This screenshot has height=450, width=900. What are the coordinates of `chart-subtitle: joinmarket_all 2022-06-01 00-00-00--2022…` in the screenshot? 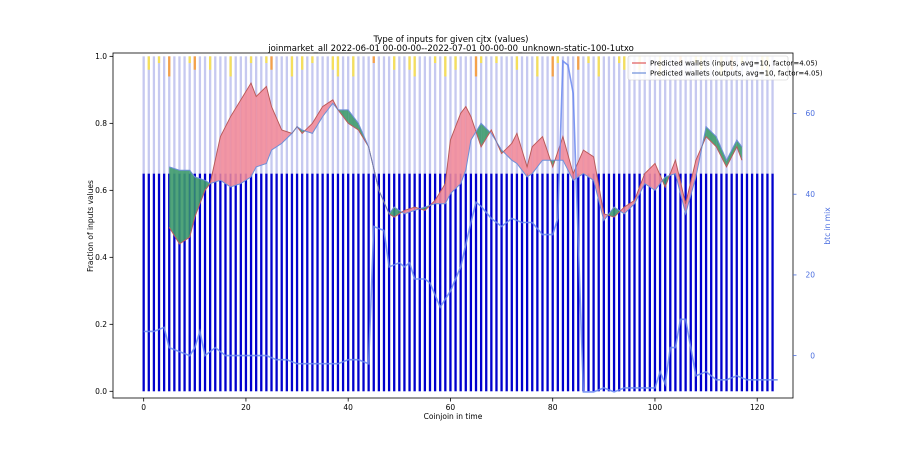 It's located at (450, 49).